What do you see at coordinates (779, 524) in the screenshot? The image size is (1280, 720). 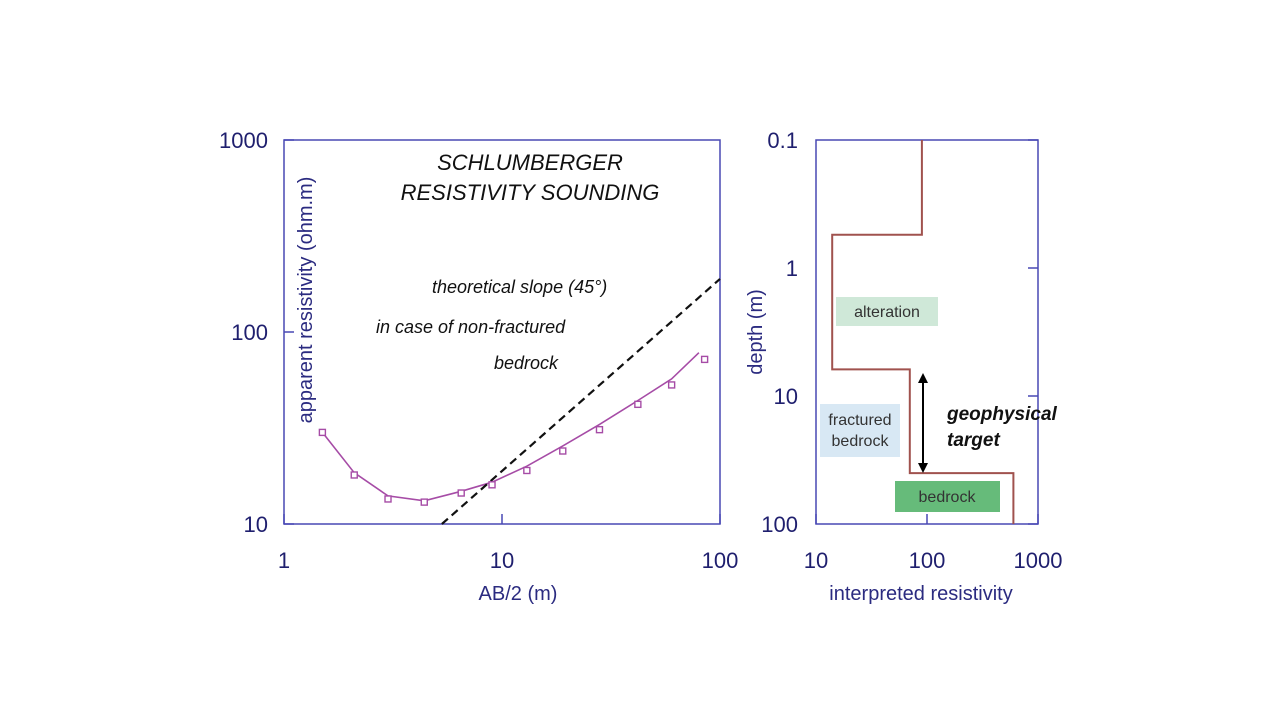 I see `depth-tick-label: 100` at bounding box center [779, 524].